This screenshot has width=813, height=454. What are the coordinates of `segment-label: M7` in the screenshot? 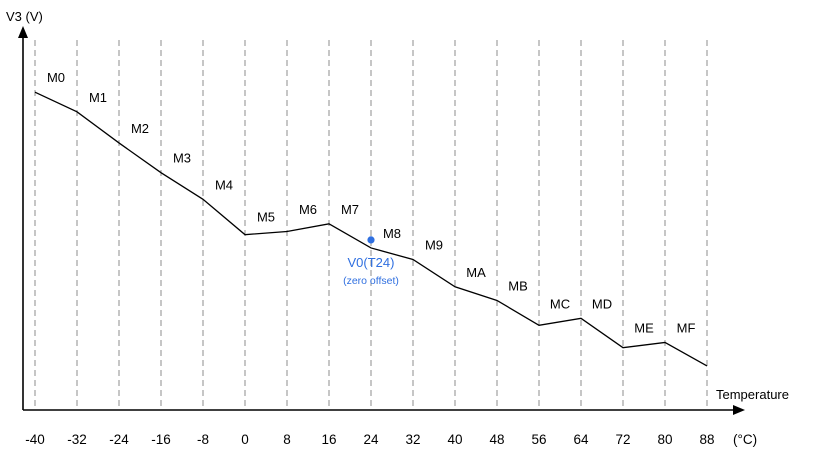 It's located at (350, 209).